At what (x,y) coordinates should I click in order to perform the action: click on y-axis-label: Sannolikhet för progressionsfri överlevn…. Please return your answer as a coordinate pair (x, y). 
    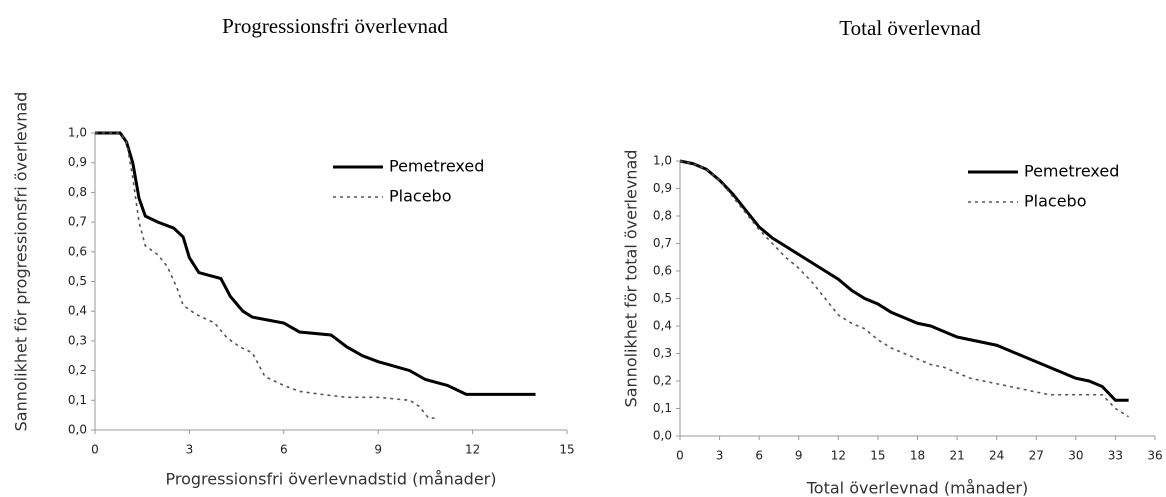
    Looking at the image, I should click on (21, 262).